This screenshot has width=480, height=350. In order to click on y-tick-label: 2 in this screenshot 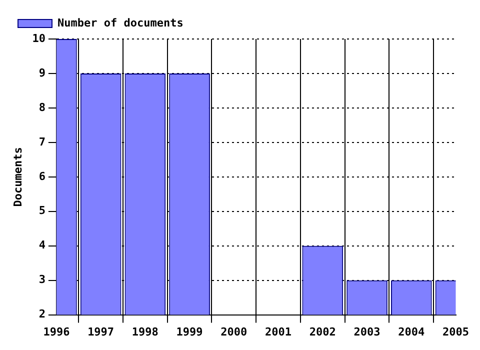, I will do `click(42, 314)`.